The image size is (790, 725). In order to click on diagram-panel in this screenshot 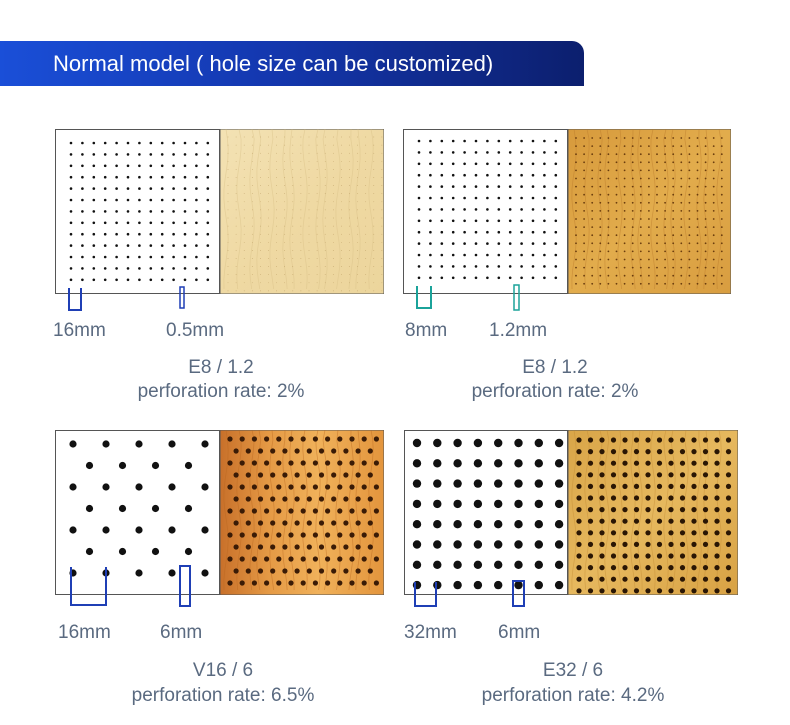, I will do `click(137, 512)`.